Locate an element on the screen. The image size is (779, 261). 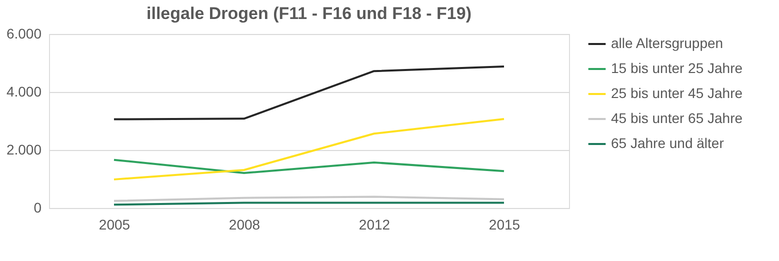
chart-title: illegale Drogen (F11 - F16 und F18 - F19) is located at coordinates (309, 13).